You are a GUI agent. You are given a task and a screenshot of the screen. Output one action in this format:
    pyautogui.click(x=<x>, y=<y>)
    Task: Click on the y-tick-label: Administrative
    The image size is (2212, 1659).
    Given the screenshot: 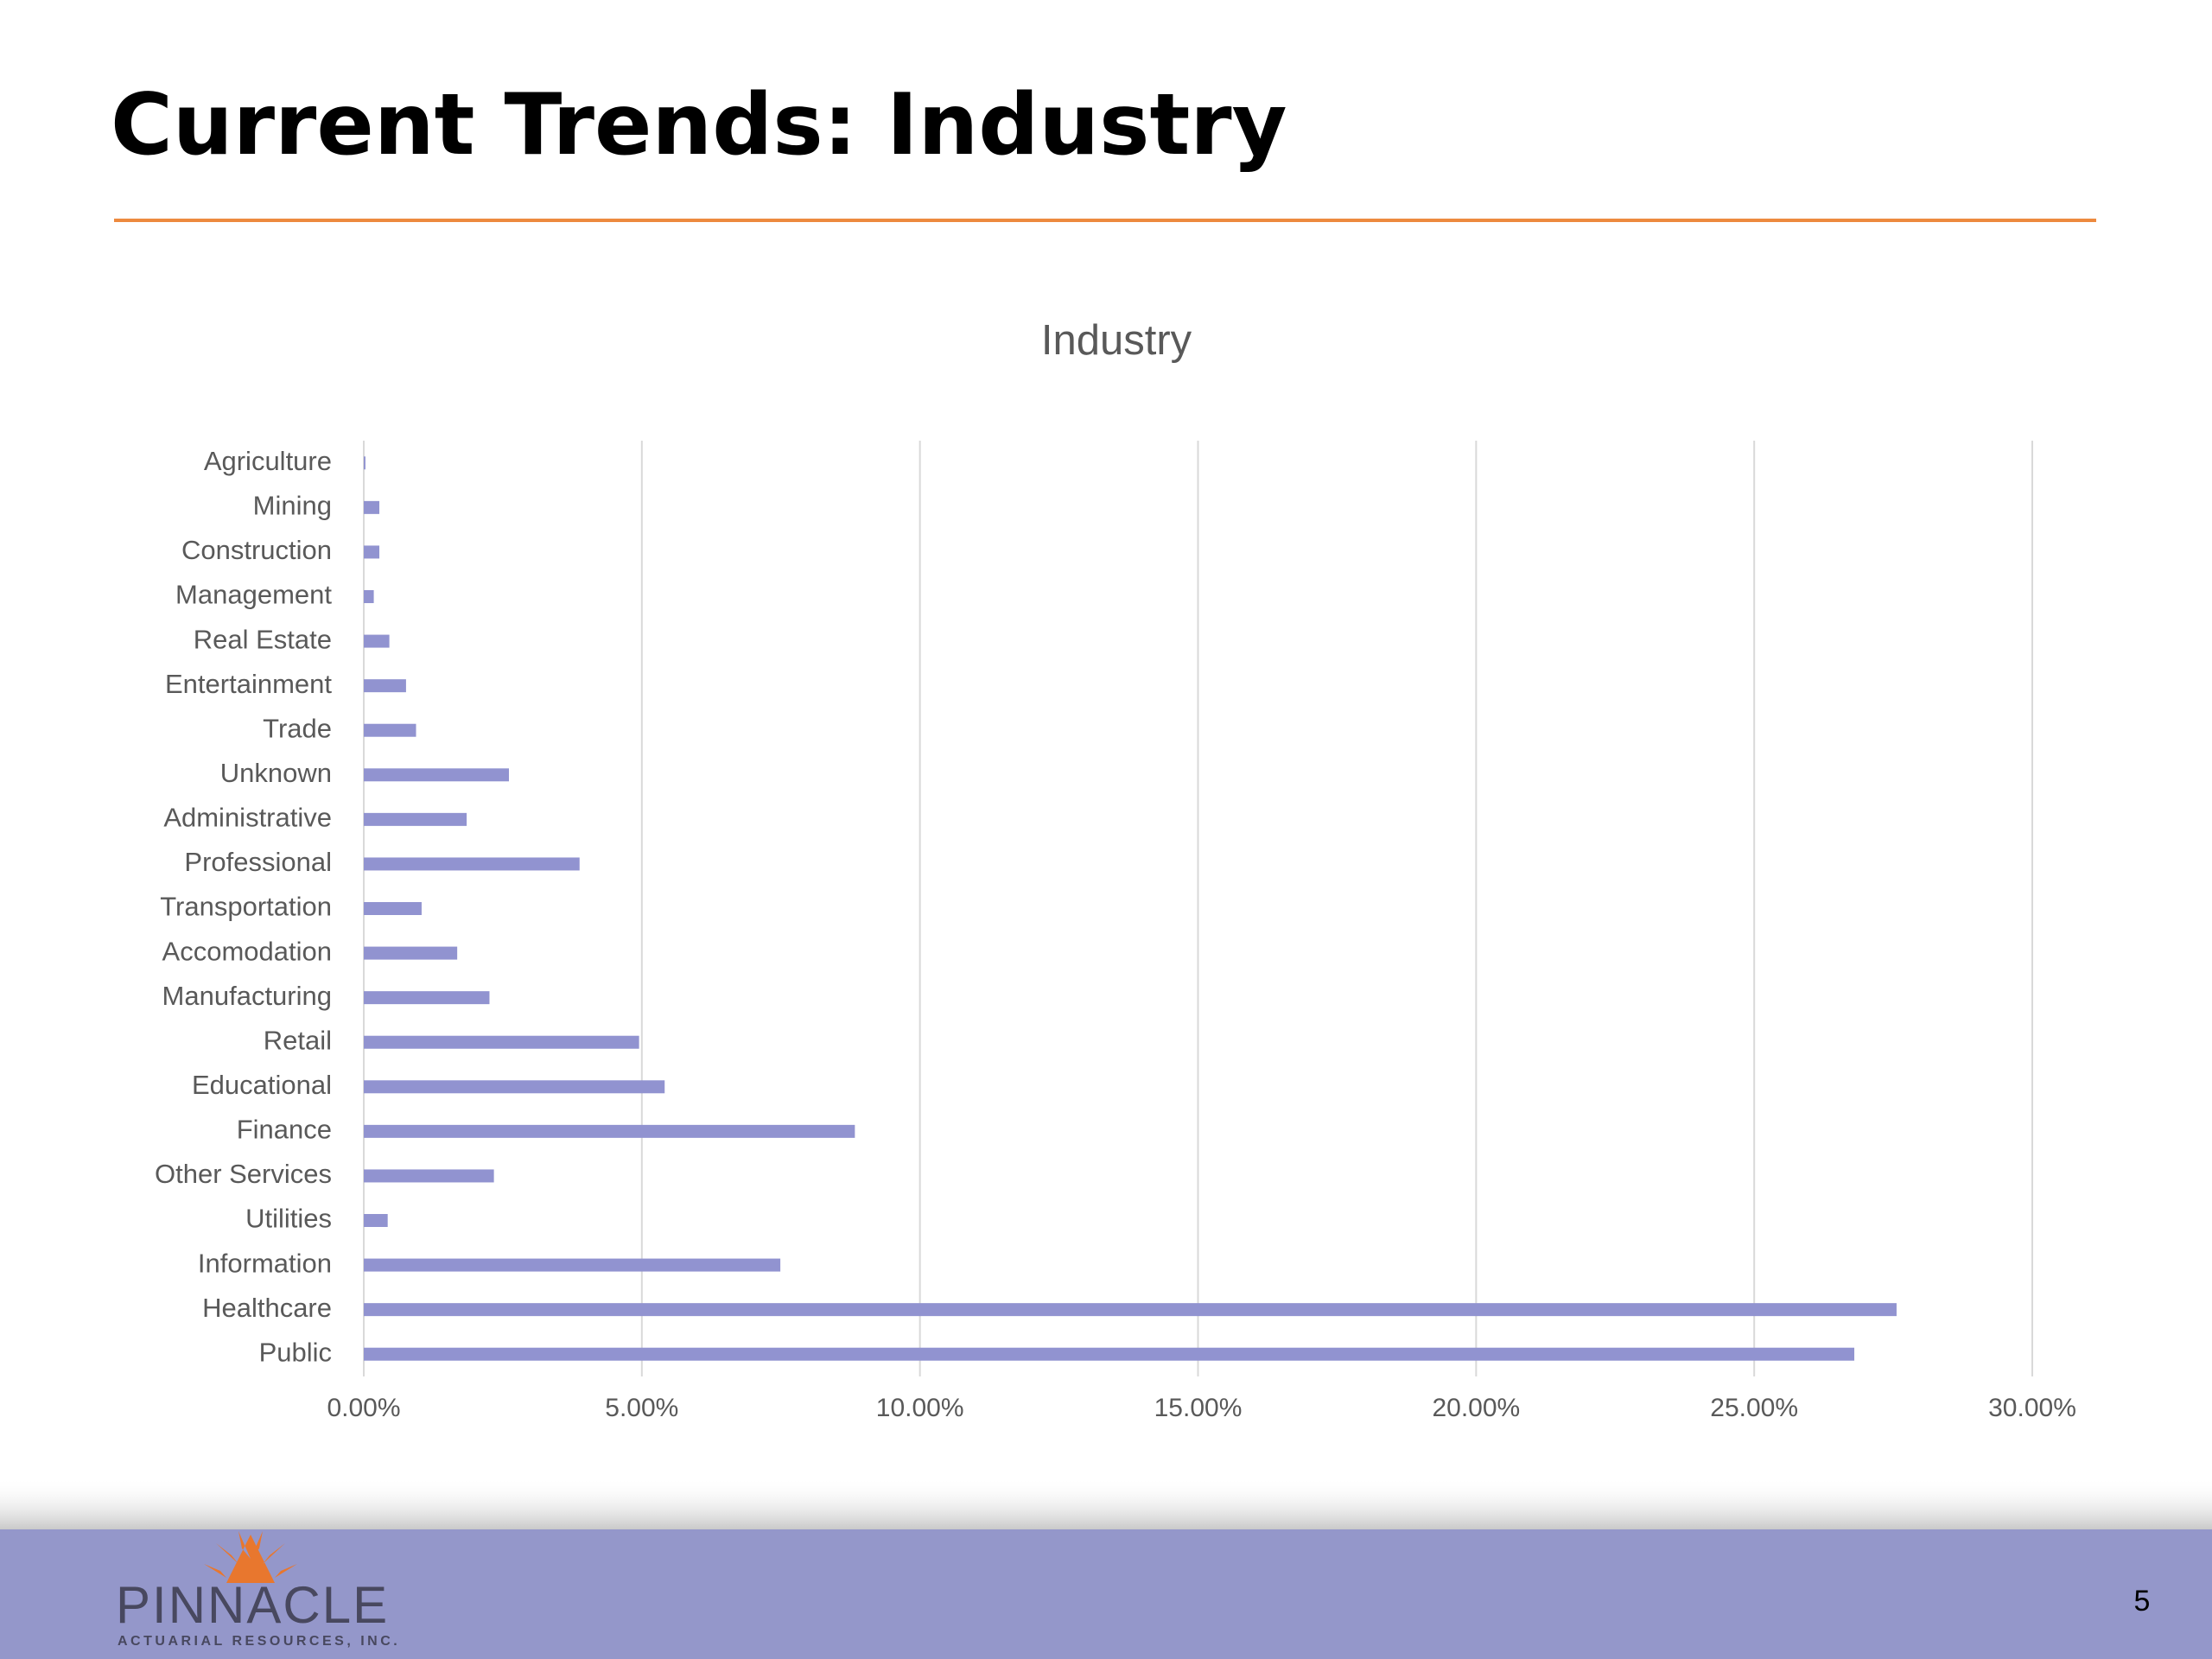 What is the action you would take?
    pyautogui.click(x=247, y=818)
    